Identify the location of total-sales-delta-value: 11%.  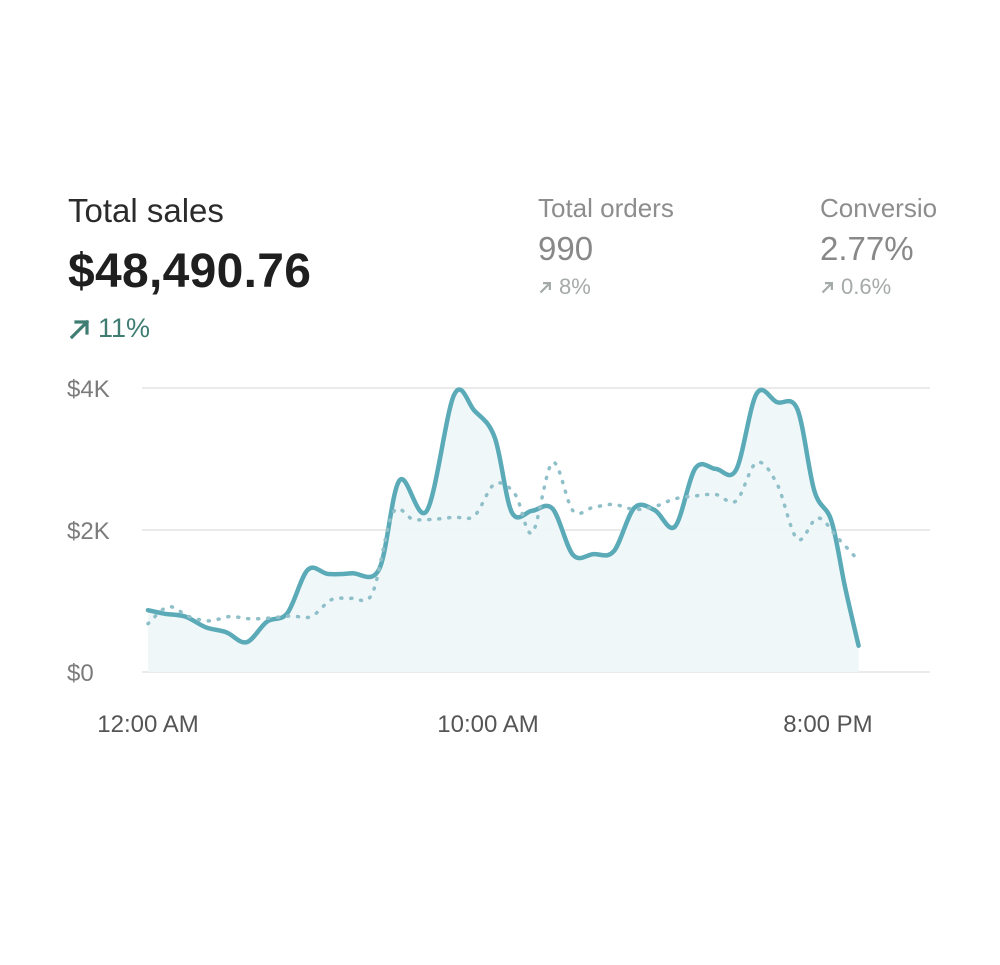
(124, 328).